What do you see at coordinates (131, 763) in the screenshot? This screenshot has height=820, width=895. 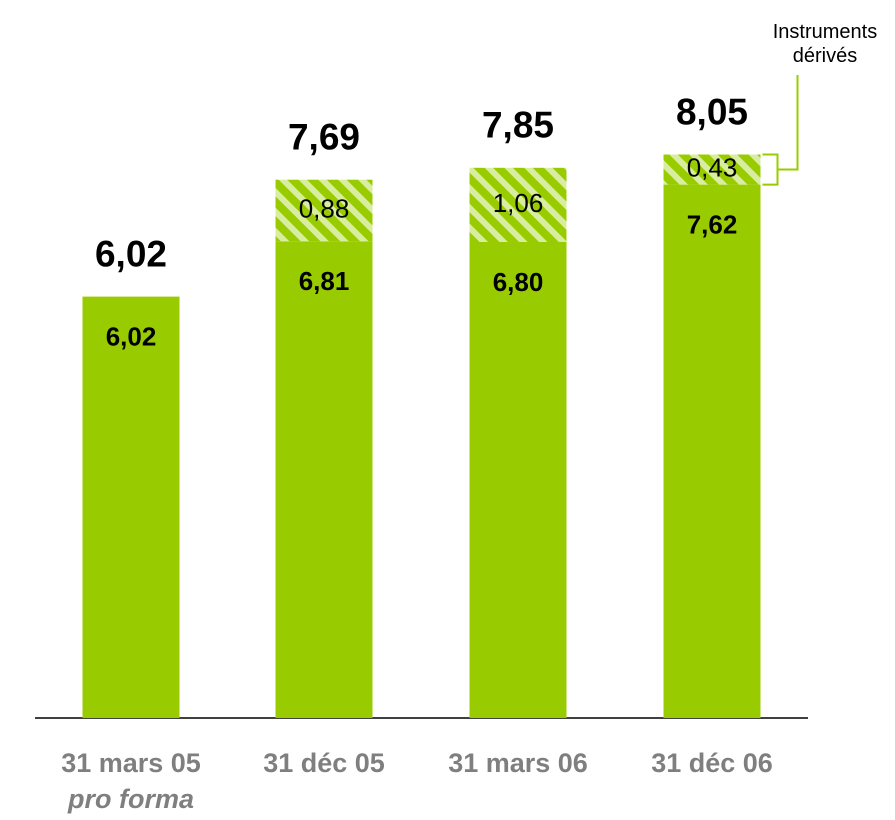 I see `x-tick-label: 31 mars 05` at bounding box center [131, 763].